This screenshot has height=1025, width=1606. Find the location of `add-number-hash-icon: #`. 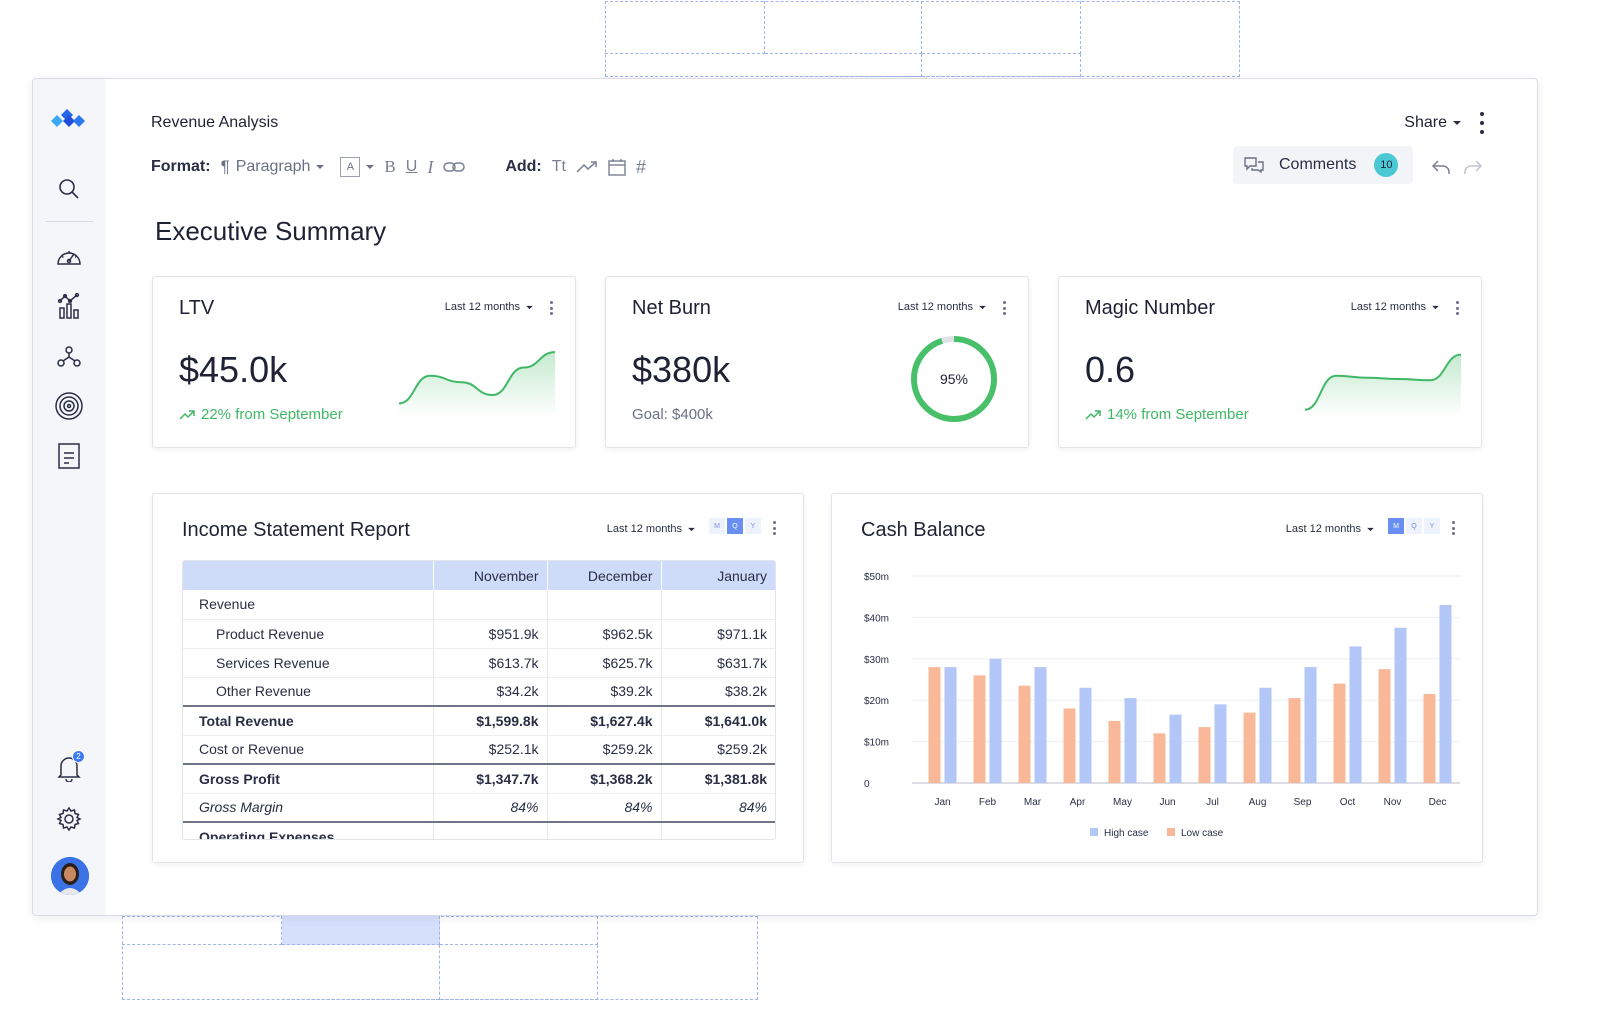

add-number-hash-icon: # is located at coordinates (640, 166).